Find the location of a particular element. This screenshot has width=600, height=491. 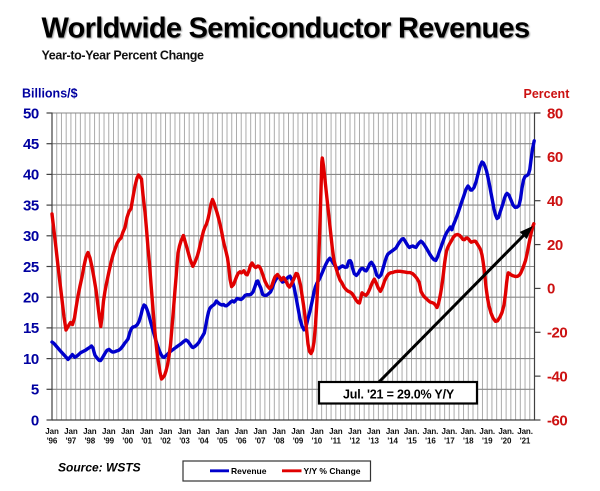

svg-text: Y/Y % Change is located at coordinates (332, 471).